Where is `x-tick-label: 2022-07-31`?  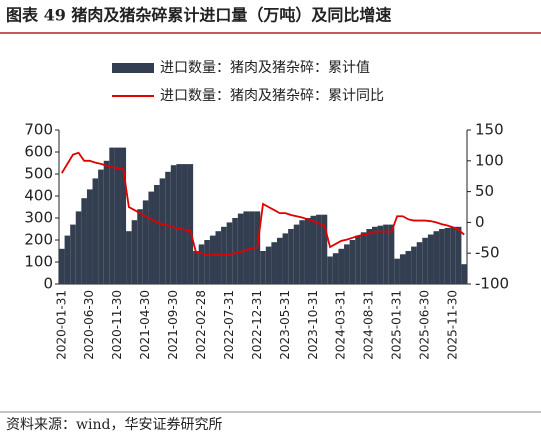
x-tick-label: 2022-07-31 is located at coordinates (229, 325).